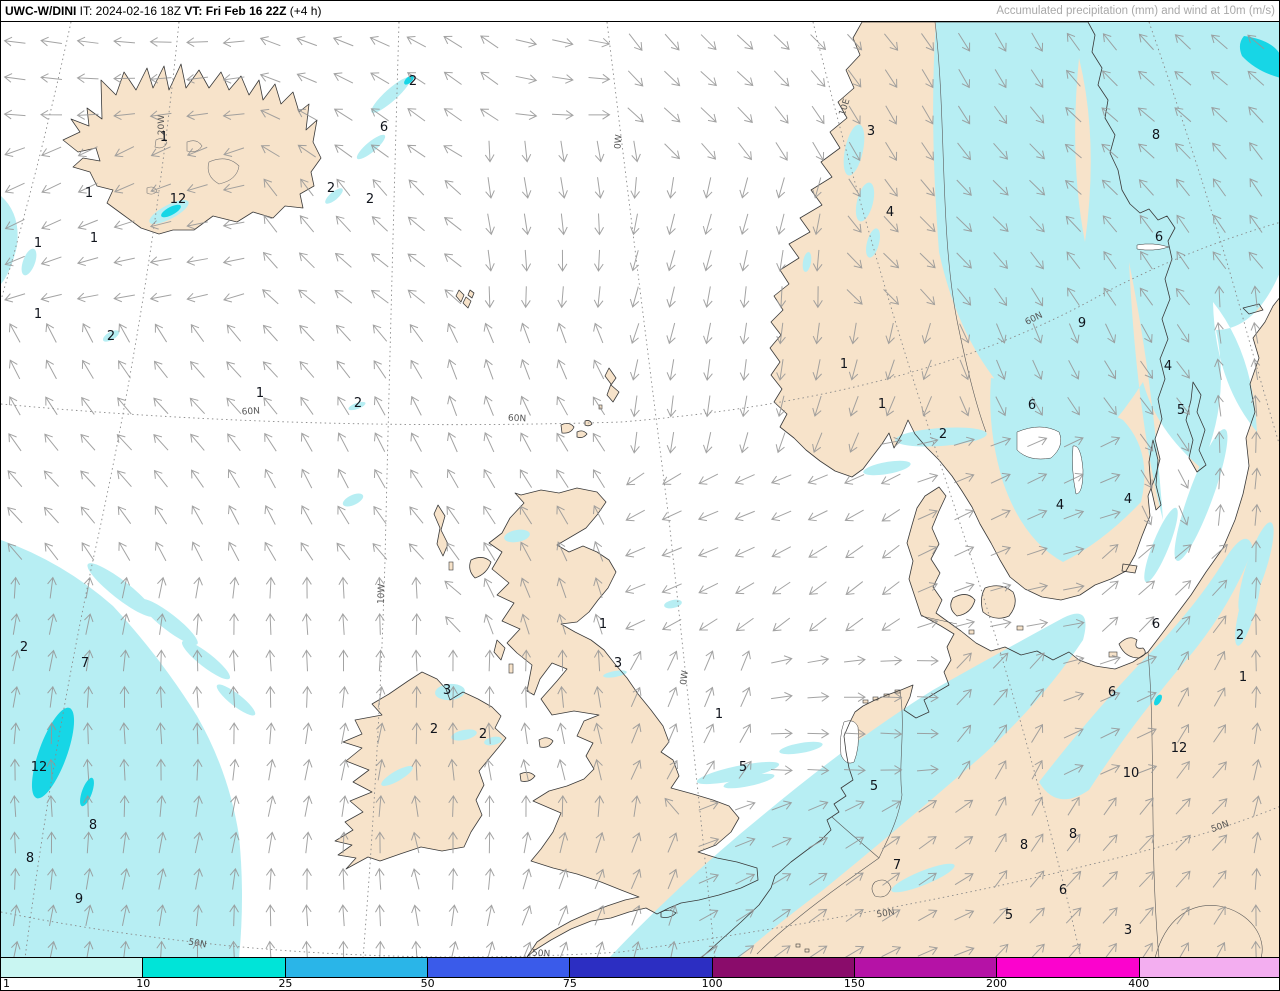  I want to click on precip-value-label: 4, so click(1060, 505).